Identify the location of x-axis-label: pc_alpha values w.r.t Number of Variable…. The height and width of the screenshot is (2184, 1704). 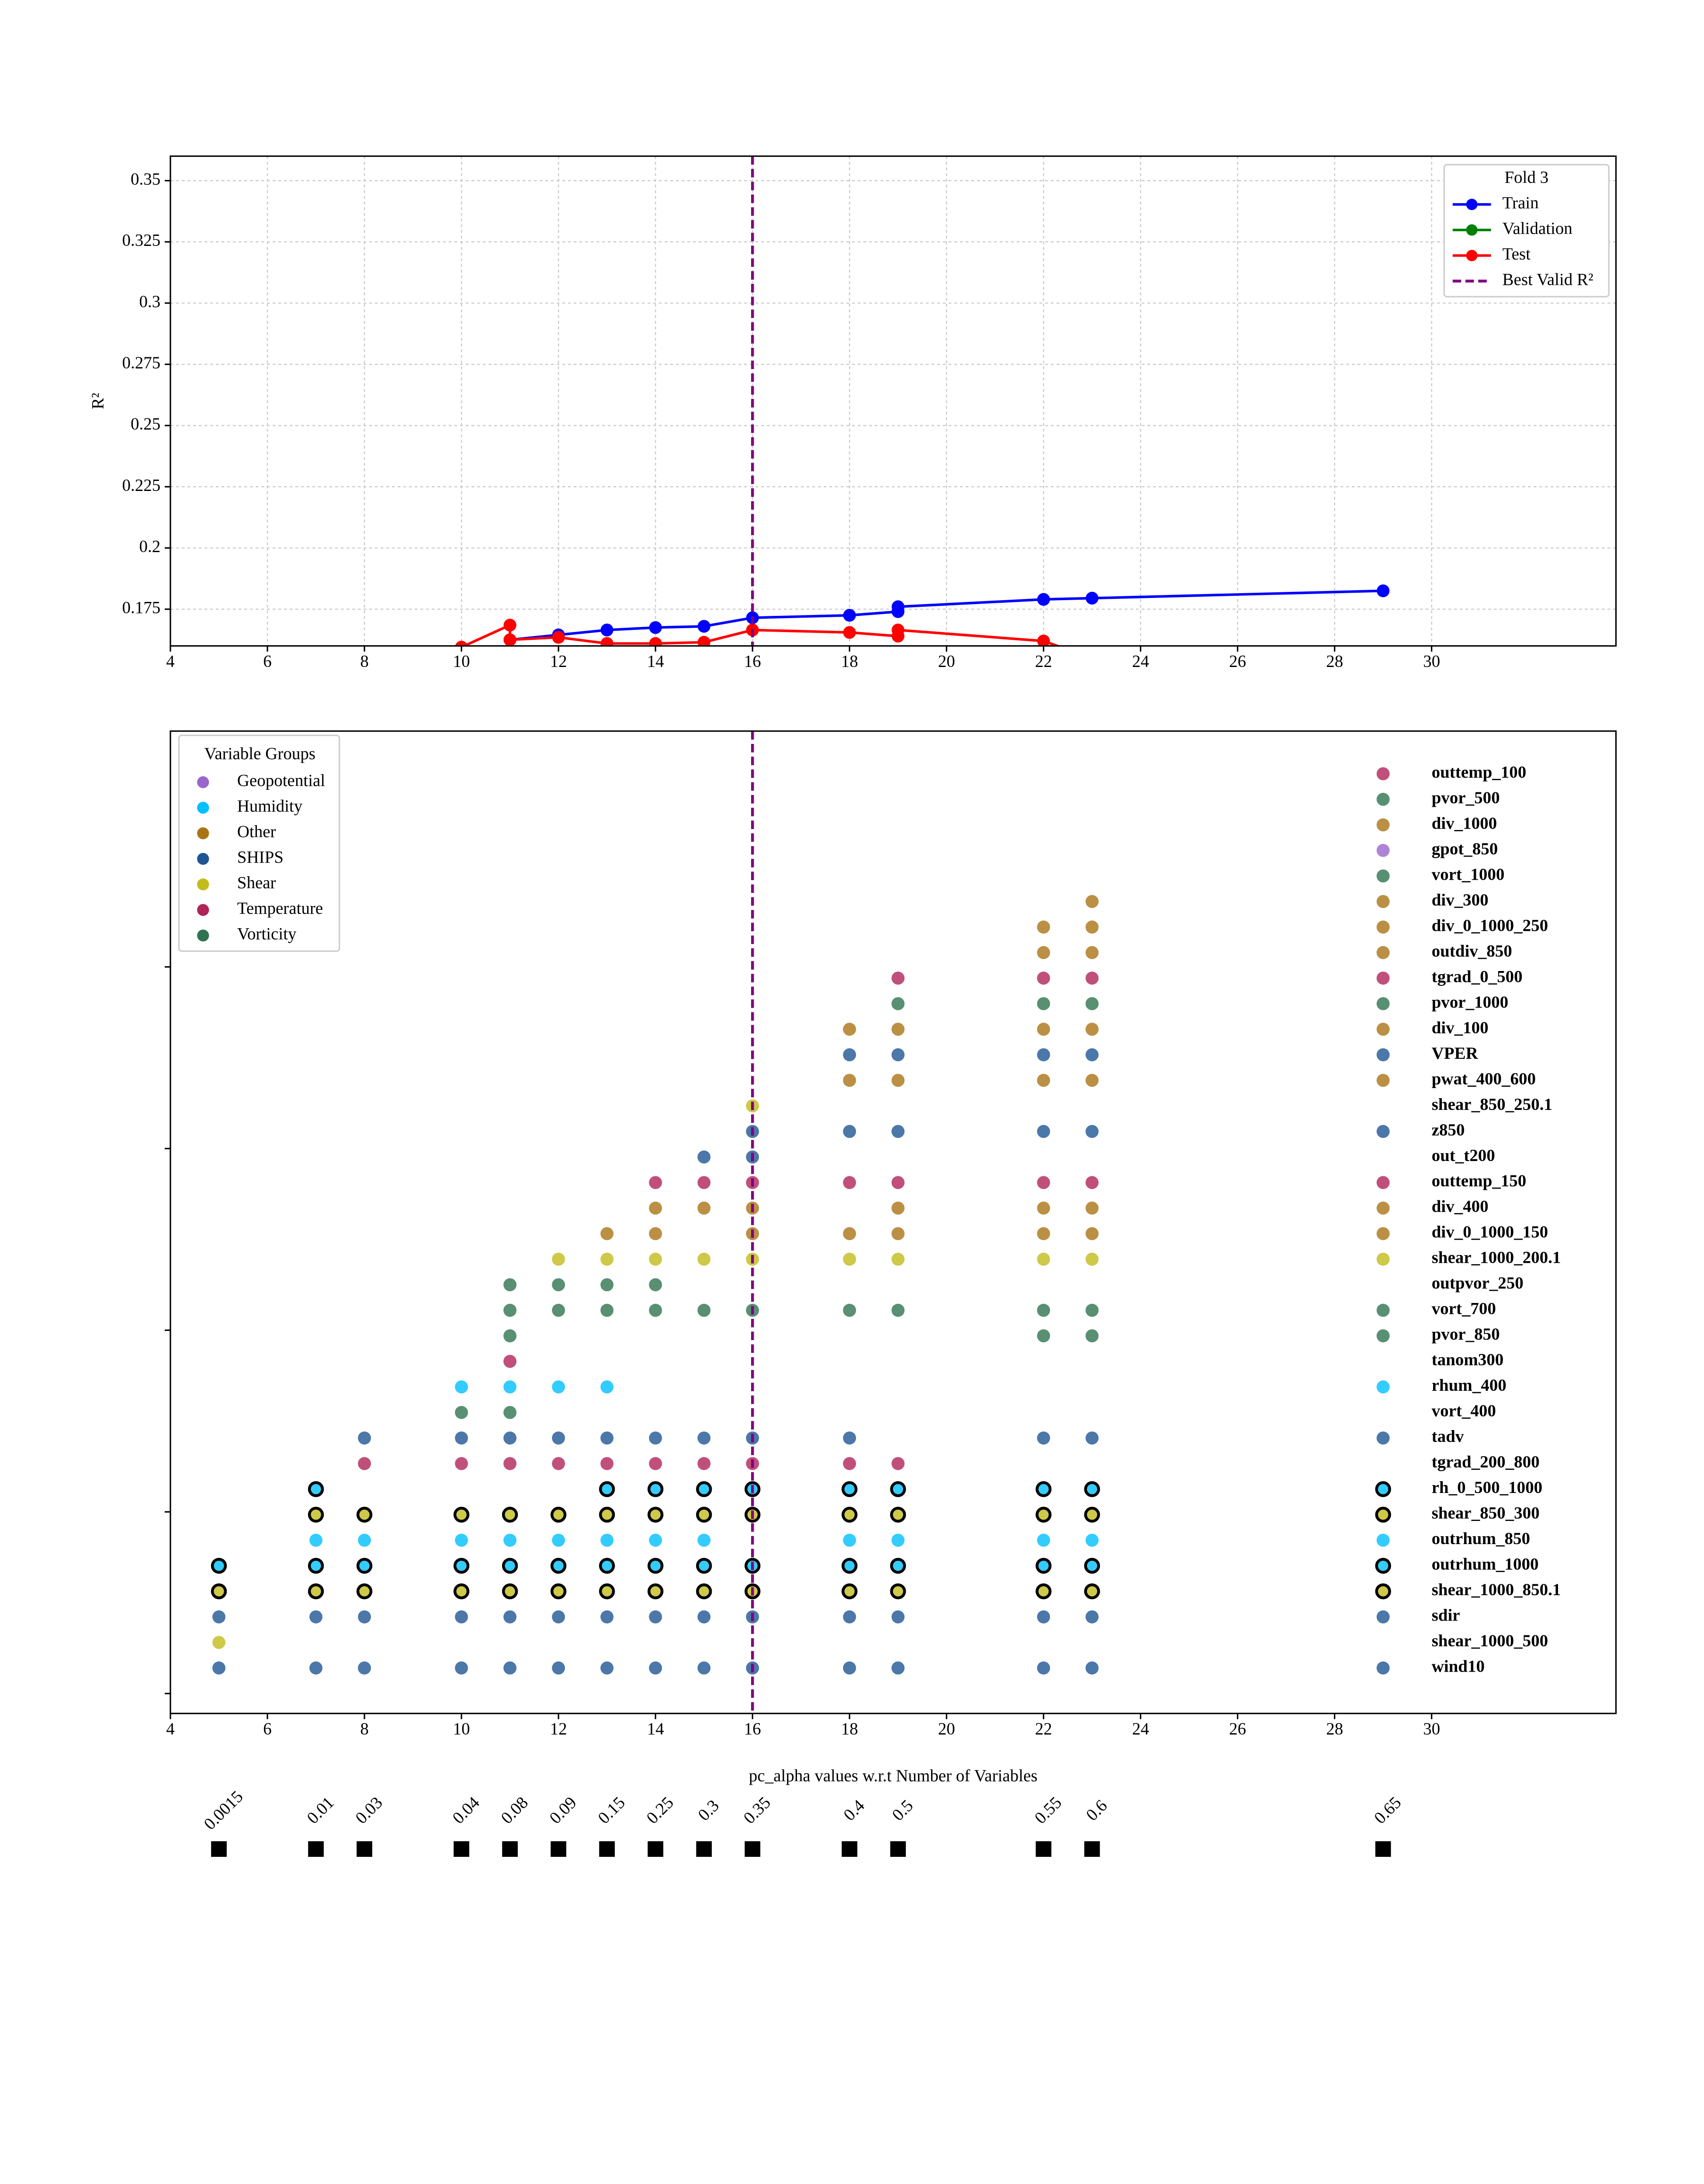
(893, 1775).